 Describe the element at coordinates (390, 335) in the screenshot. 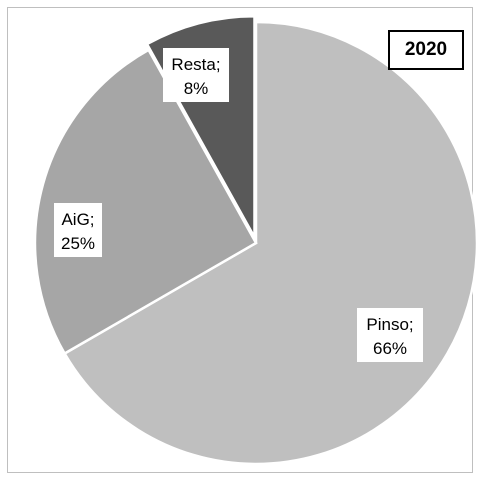

I see `data-label-bg-pinso` at that location.